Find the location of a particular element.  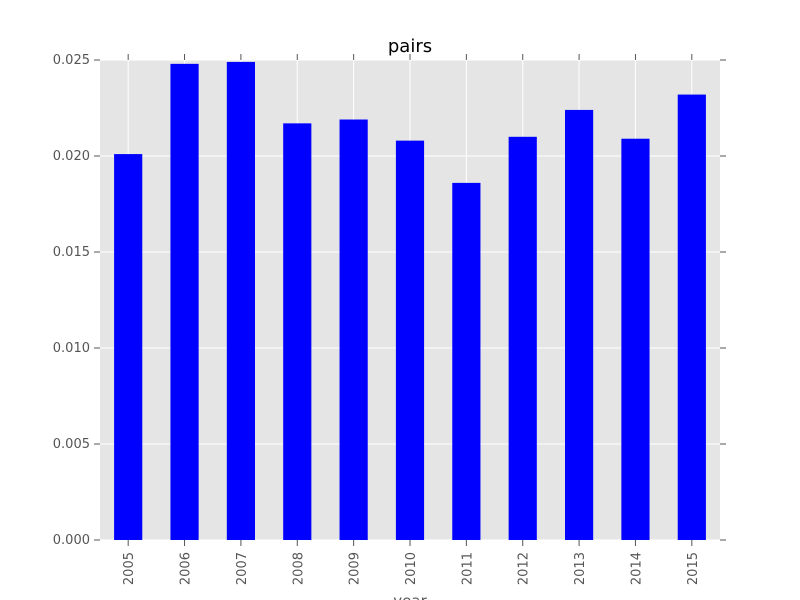

y-tick-label: 0.000 is located at coordinates (71, 540).